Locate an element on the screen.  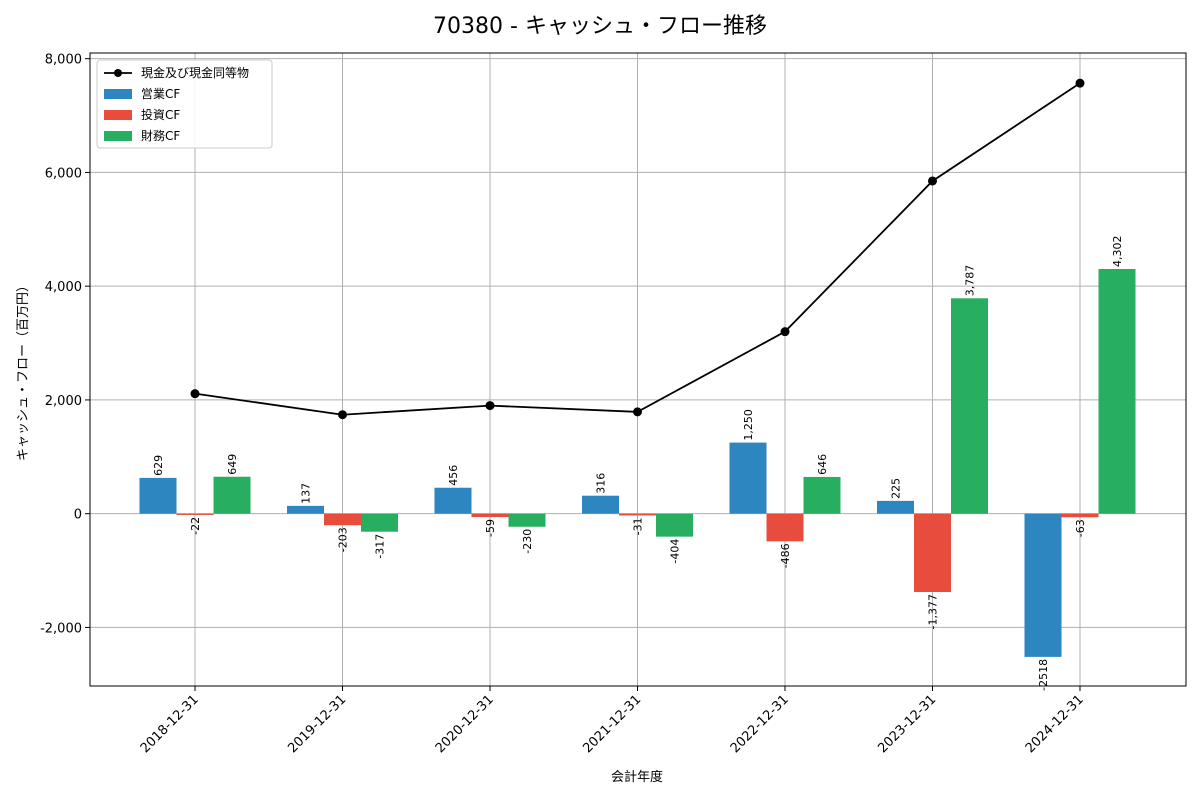
legend-line-marker is located at coordinates (118, 73).